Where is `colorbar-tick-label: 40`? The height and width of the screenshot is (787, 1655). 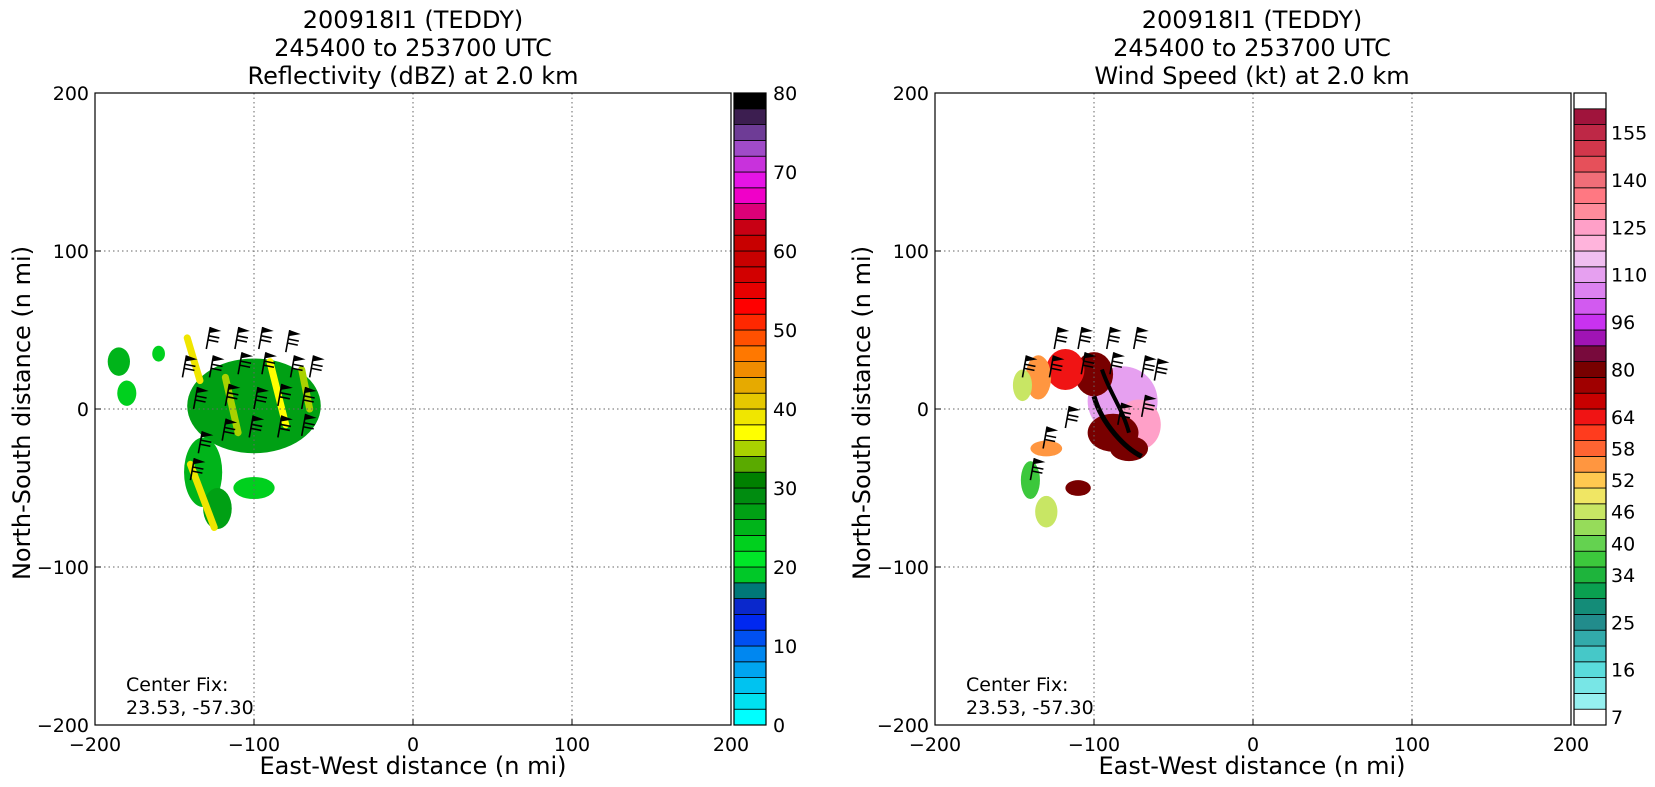 colorbar-tick-label: 40 is located at coordinates (785, 410).